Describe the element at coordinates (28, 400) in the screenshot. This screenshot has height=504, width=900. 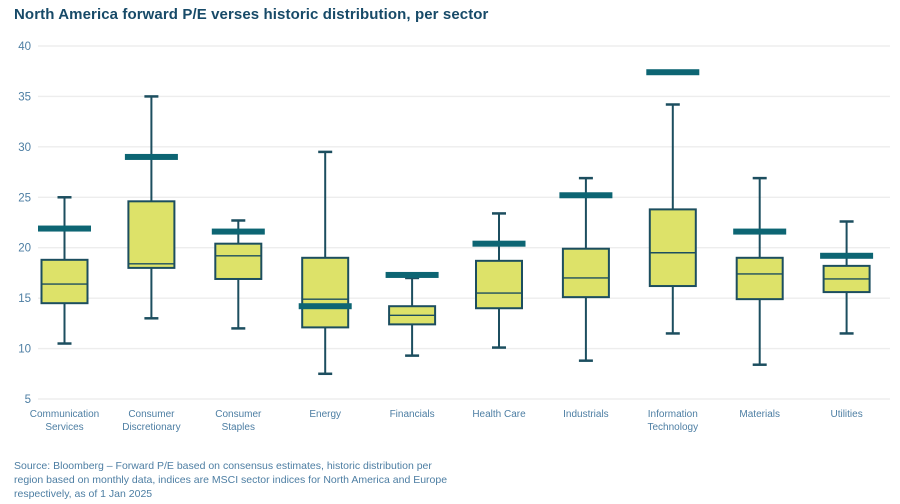
I see `y-tick-label: 5` at that location.